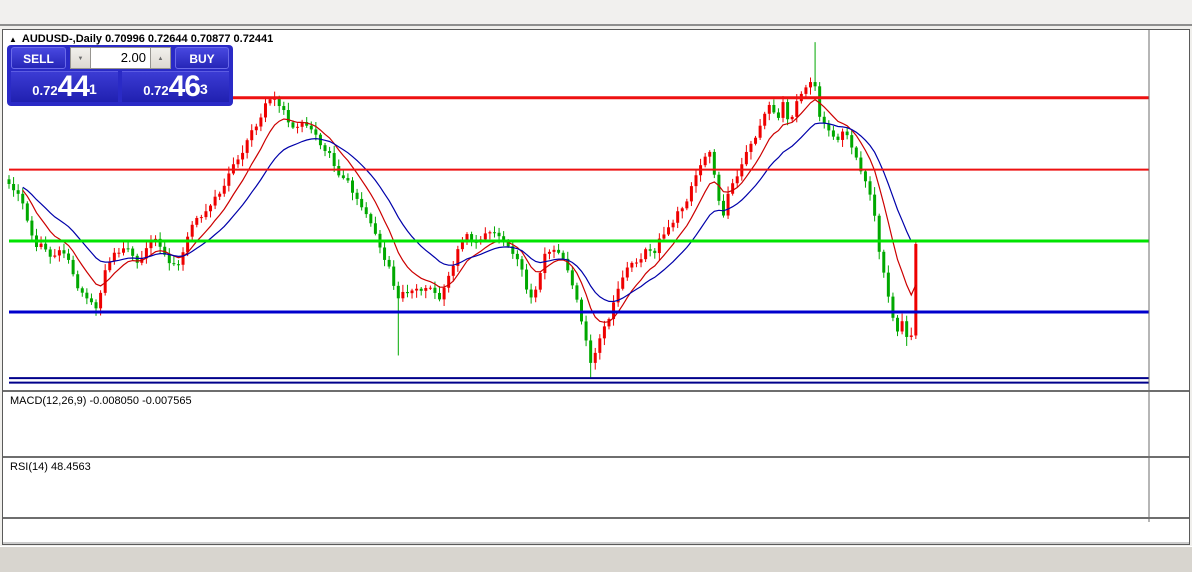 Image resolution: width=1192 pixels, height=572 pixels. Describe the element at coordinates (61, 39) in the screenshot. I see `chart-symbol-label: AUDUSD-,Daily` at that location.